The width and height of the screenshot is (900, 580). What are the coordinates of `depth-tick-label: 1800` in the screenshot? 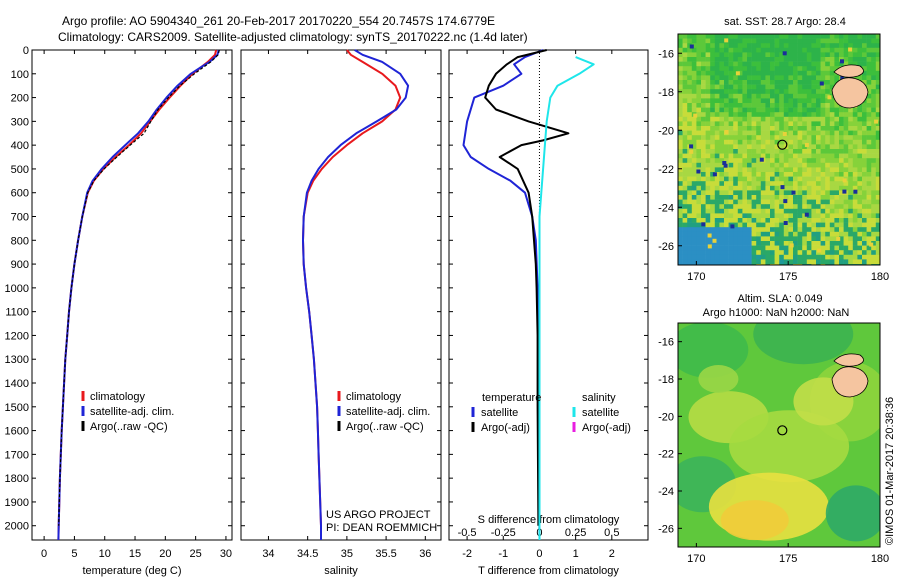 It's located at (17, 479).